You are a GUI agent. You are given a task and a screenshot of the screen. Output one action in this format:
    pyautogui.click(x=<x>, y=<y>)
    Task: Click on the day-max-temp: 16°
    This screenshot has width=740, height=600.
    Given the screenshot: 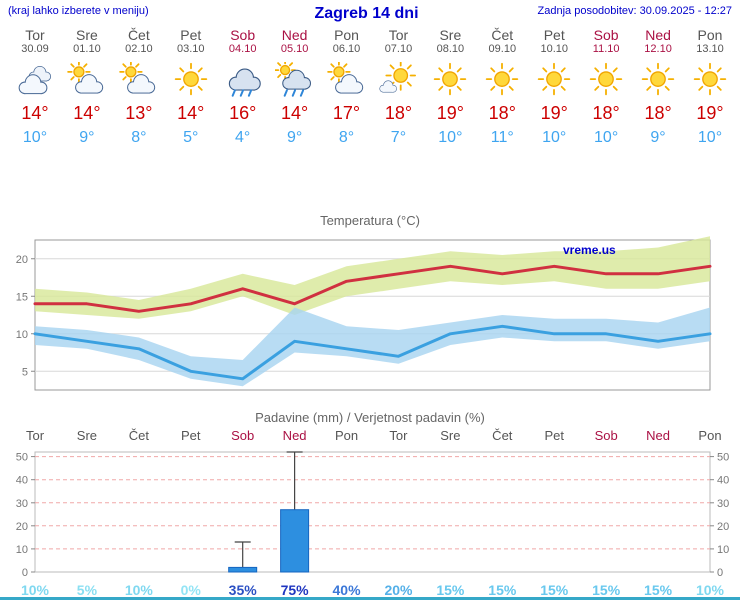 What is the action you would take?
    pyautogui.click(x=243, y=113)
    